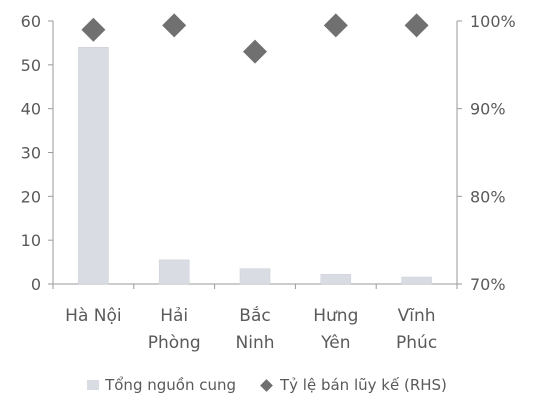 The height and width of the screenshot is (403, 534). What do you see at coordinates (174, 316) in the screenshot?
I see `category-label: Hải` at bounding box center [174, 316].